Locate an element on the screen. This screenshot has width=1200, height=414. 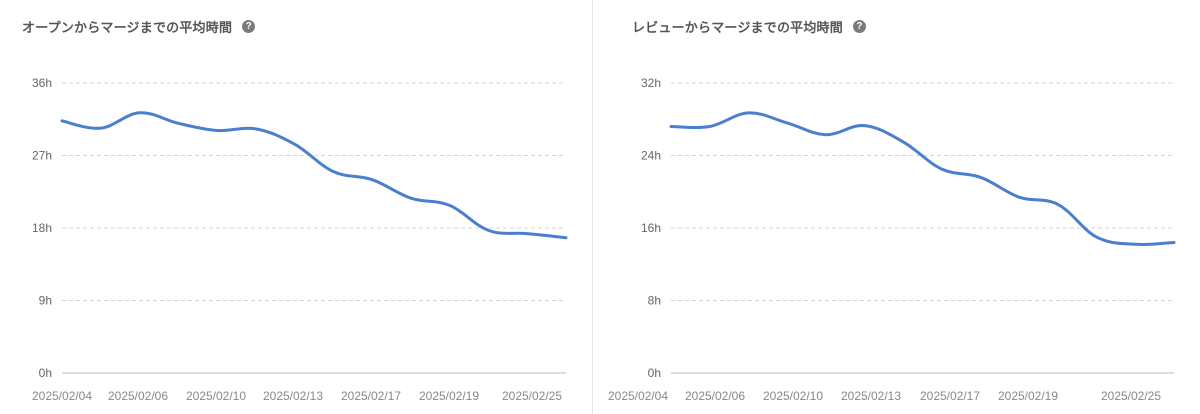
y-tick-label: 18h is located at coordinates (42, 228).